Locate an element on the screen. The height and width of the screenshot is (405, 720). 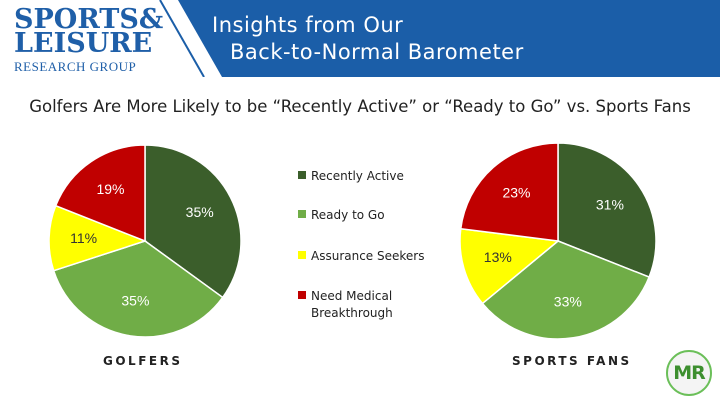
legend-label: Recently Active is located at coordinates (357, 176).